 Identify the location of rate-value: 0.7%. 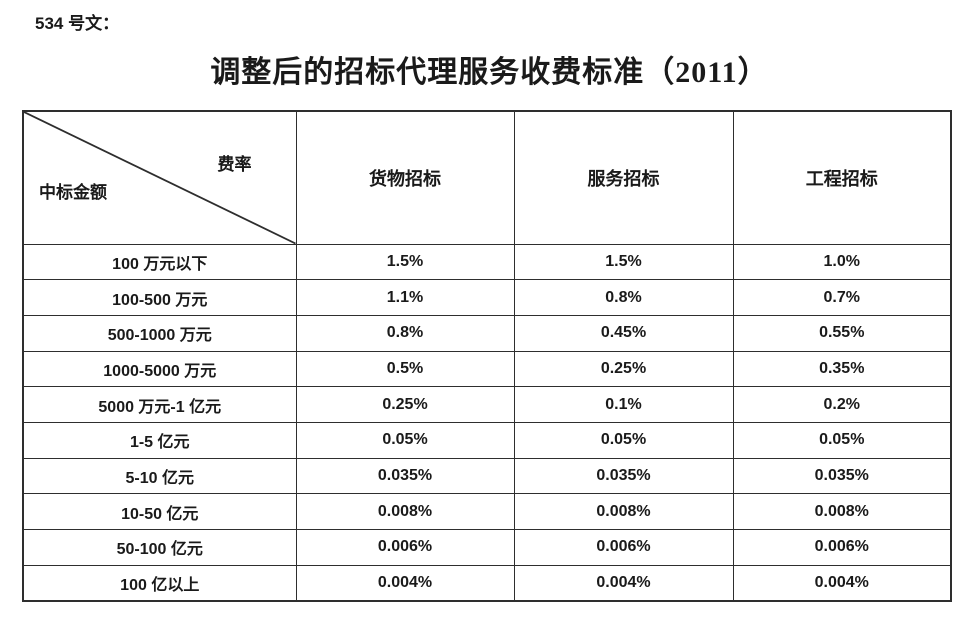
(842, 297).